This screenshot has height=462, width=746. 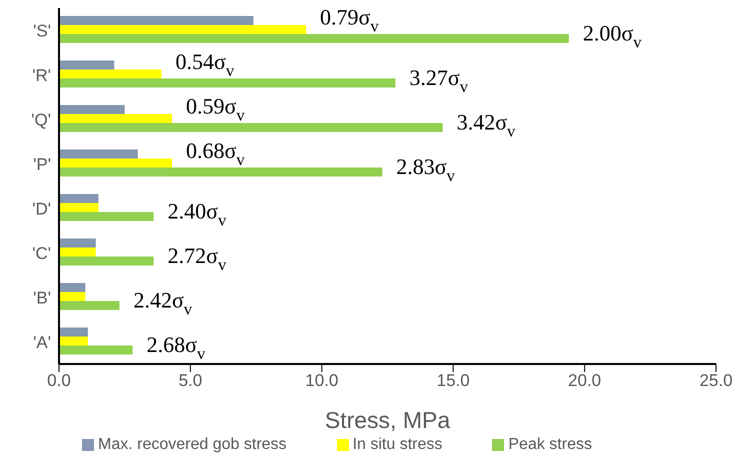 What do you see at coordinates (350, 20) in the screenshot?
I see `annotation: 0.79σ$_{v}$` at bounding box center [350, 20].